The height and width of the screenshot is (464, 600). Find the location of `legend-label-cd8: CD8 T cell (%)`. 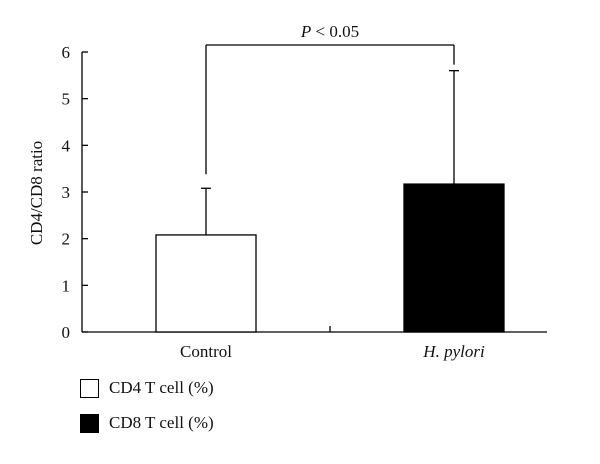

legend-label-cd8: CD8 T cell (%) is located at coordinates (161, 422).